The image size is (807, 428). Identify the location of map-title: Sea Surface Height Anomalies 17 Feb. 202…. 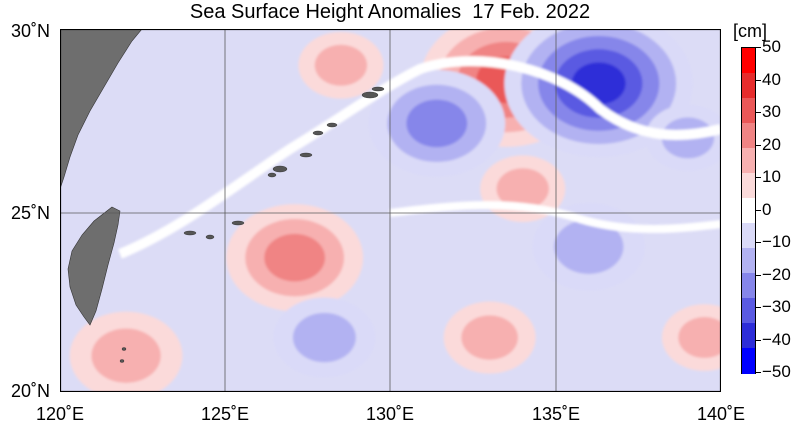
(390, 12).